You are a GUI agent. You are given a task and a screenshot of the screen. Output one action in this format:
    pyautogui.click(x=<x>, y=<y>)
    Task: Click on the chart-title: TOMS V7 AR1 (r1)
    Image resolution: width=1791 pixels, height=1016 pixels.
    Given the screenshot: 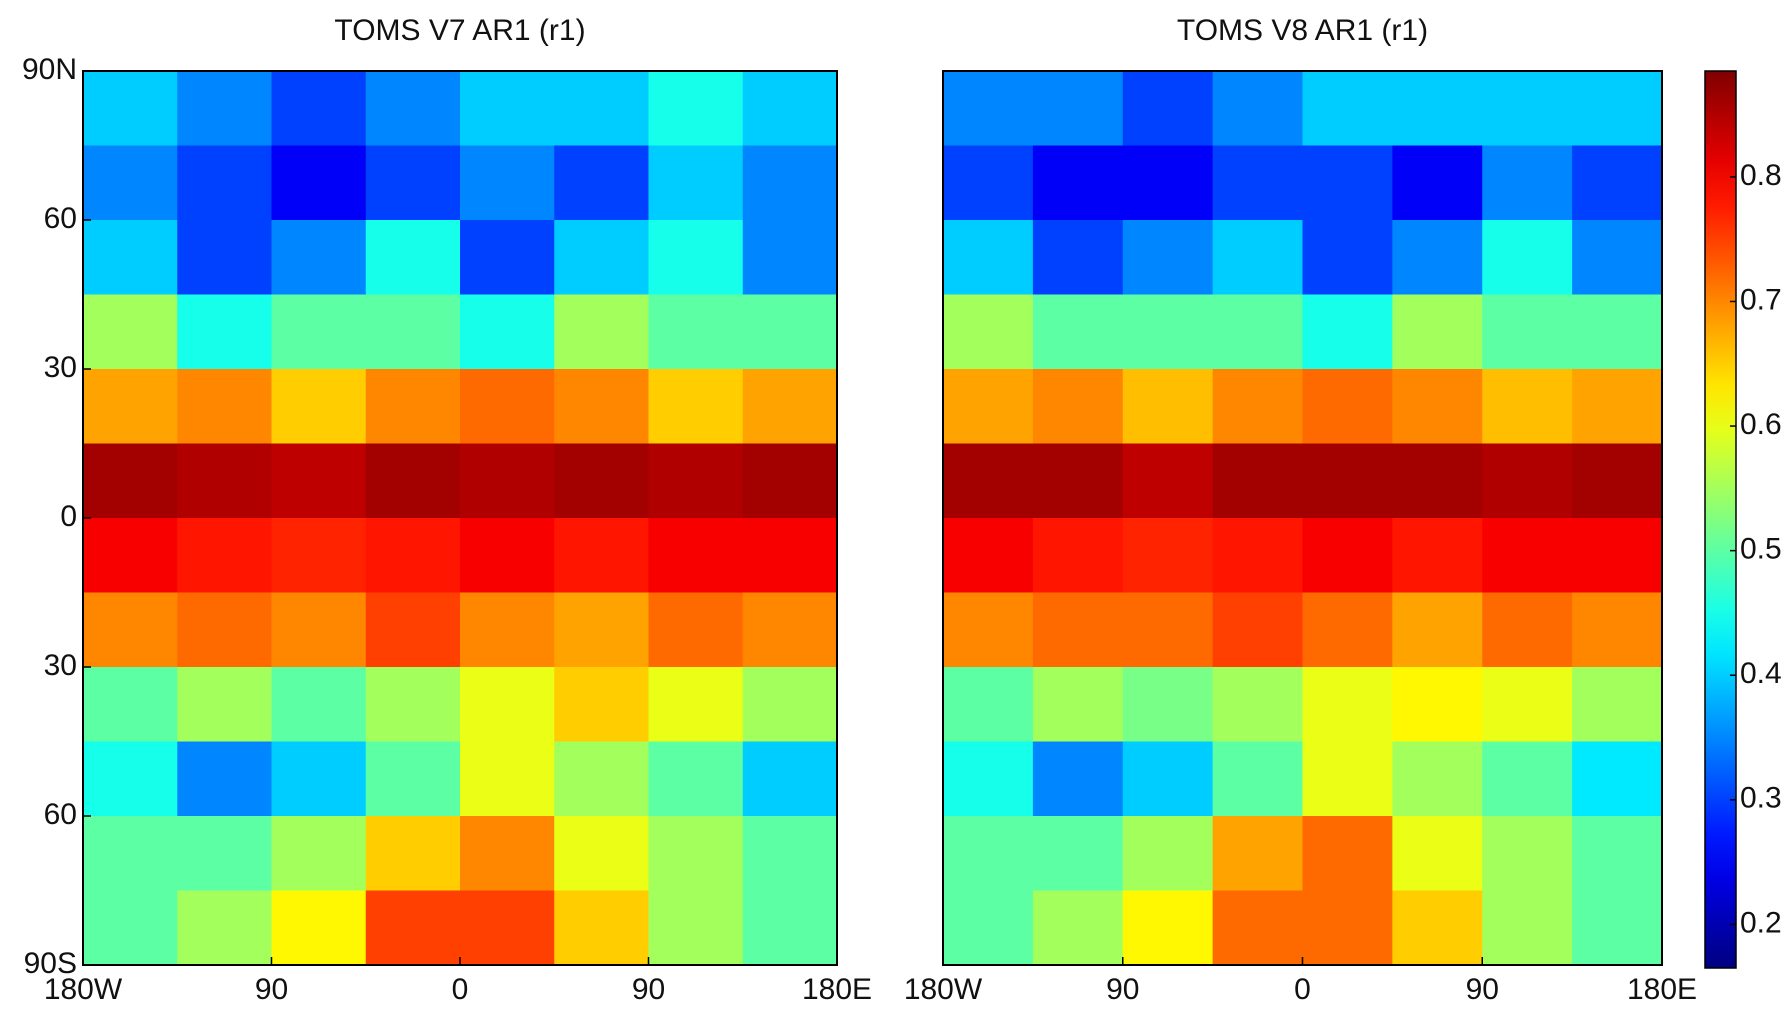 What is the action you would take?
    pyautogui.click(x=459, y=30)
    